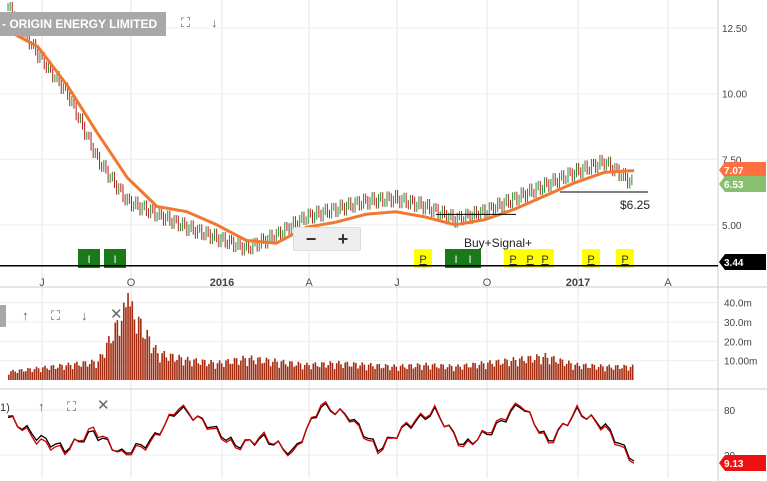 The height and width of the screenshot is (481, 767). I want to click on volume-panel-tab, so click(3, 316).